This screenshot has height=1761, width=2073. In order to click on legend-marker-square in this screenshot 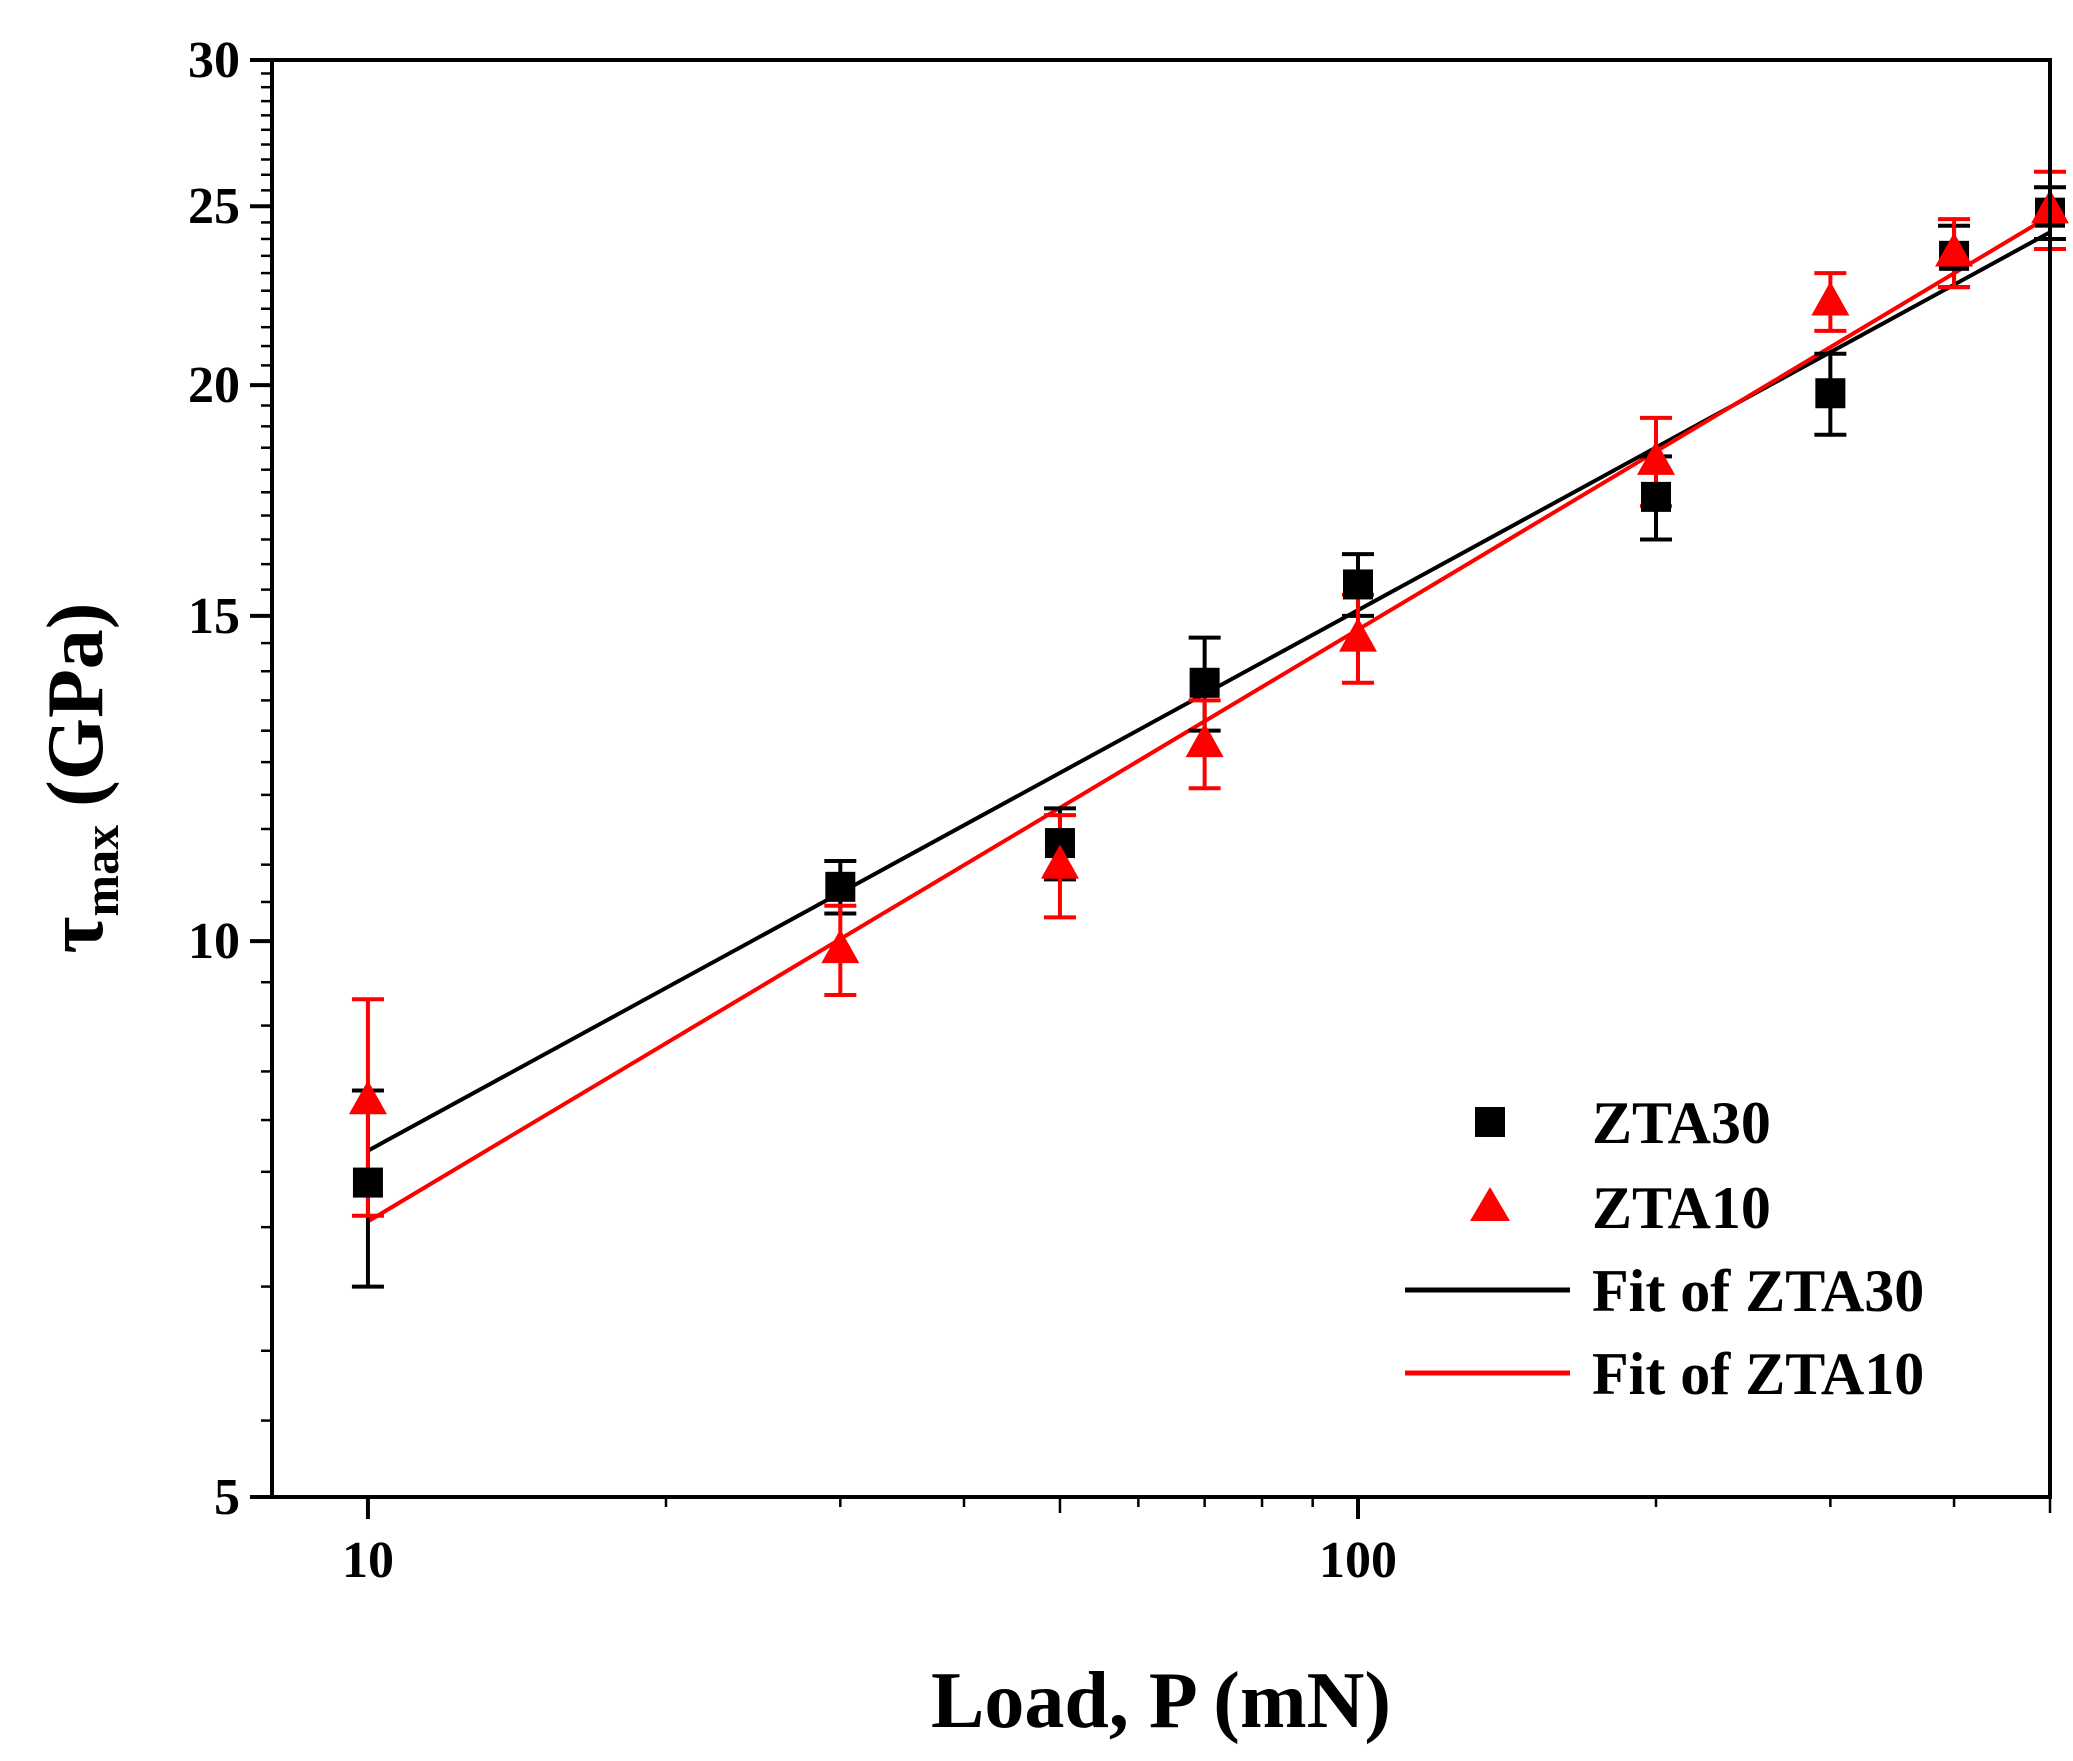, I will do `click(1490, 1122)`.